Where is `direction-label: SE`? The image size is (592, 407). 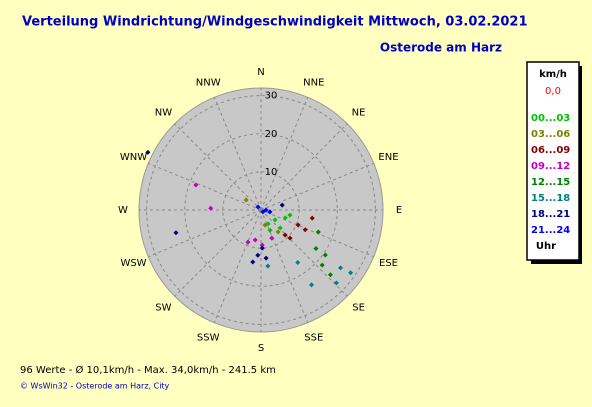
direction-label: SE is located at coordinates (358, 308).